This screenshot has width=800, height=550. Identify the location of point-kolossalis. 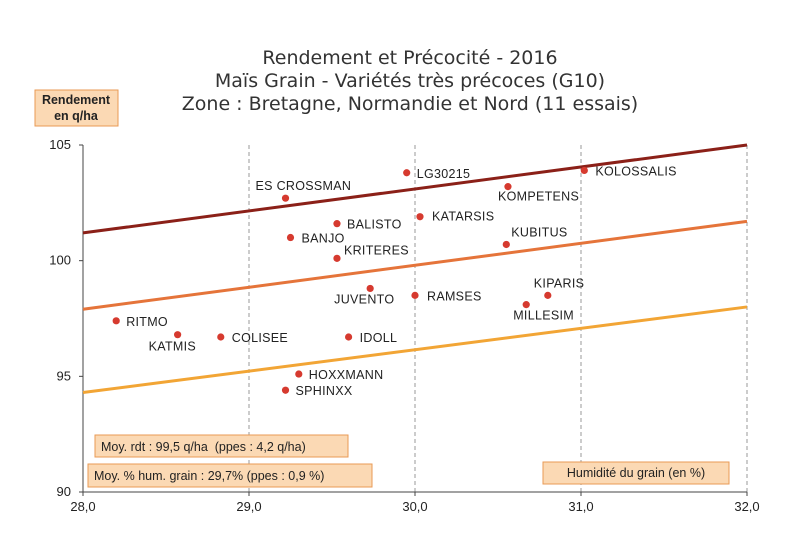
(584, 170).